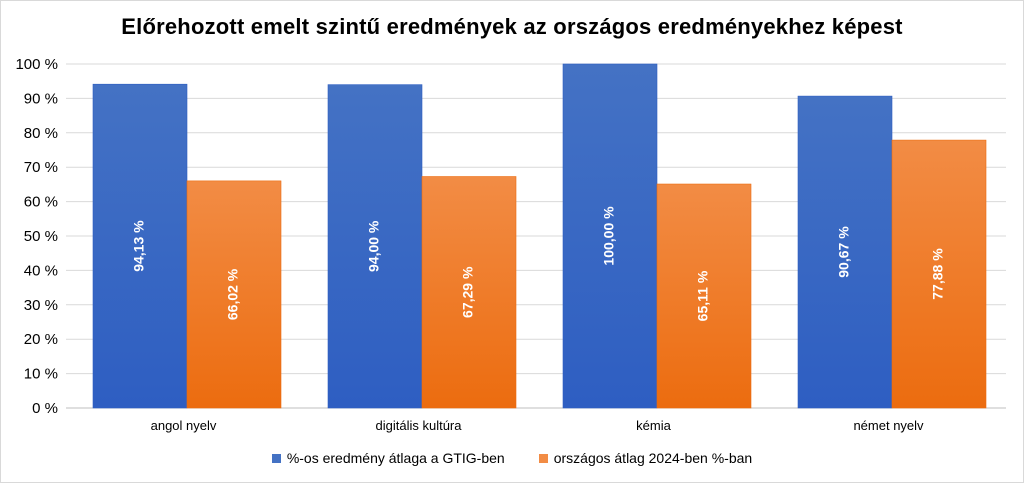  I want to click on data-label-gtig-2: 100,00 %, so click(609, 236).